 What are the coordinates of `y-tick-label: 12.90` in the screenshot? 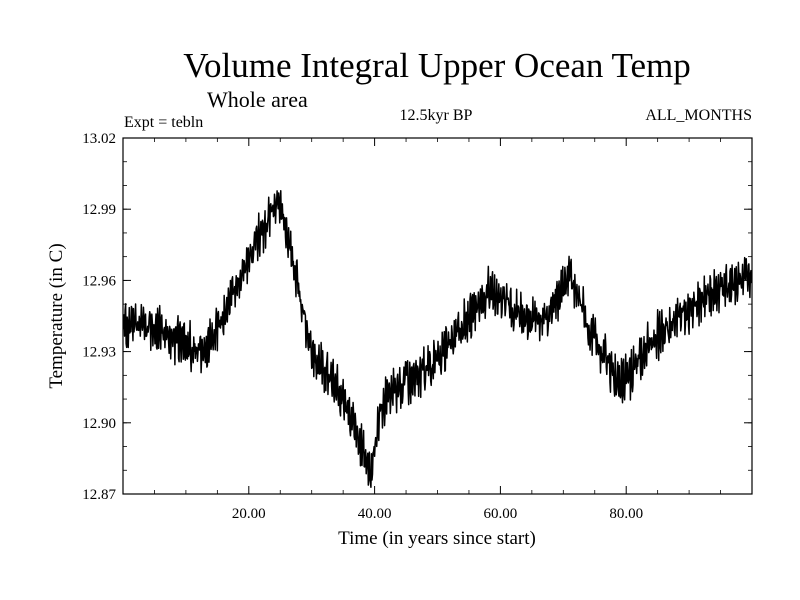 It's located at (99, 424).